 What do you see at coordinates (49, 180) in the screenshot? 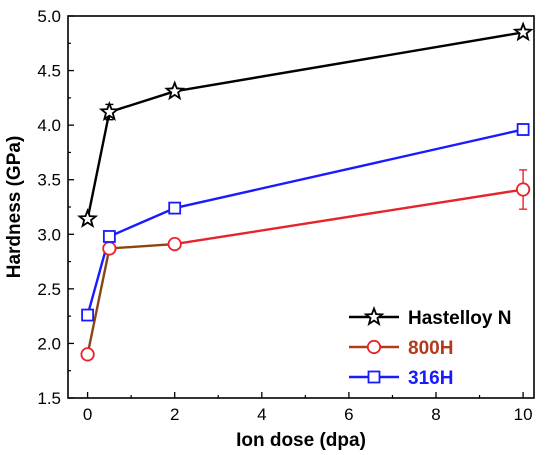
I see `y-tick-label: 3.5` at bounding box center [49, 180].